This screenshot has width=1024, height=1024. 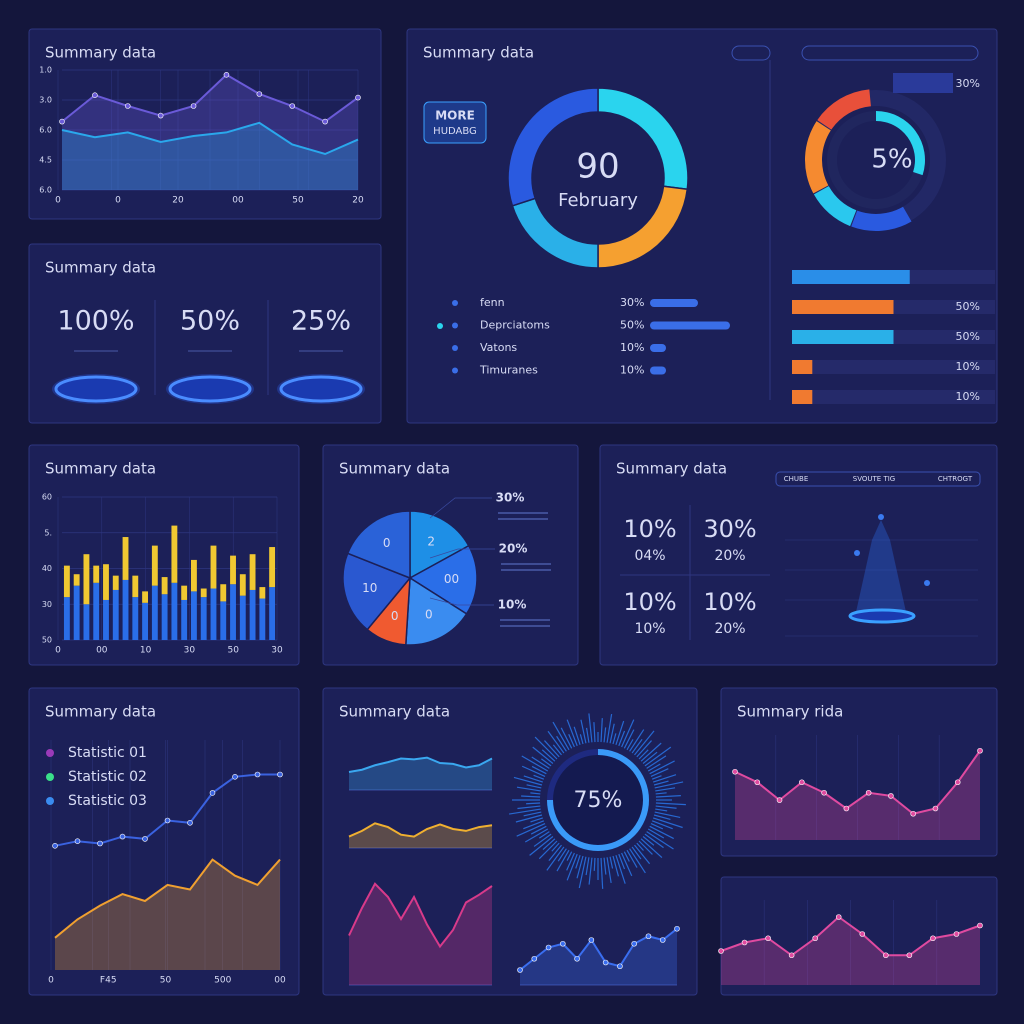 What do you see at coordinates (955, 479) in the screenshot?
I see `tab-label: CHTROGT` at bounding box center [955, 479].